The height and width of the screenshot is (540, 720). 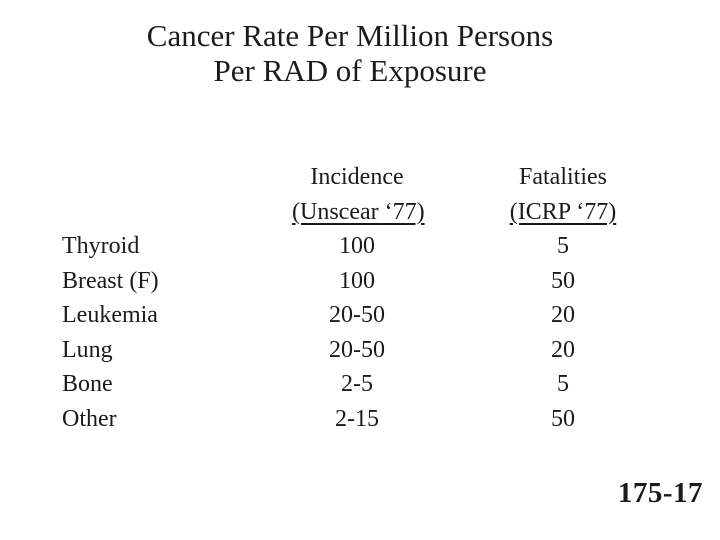 I want to click on incidence-value-lung: 20-50, so click(x=357, y=349).